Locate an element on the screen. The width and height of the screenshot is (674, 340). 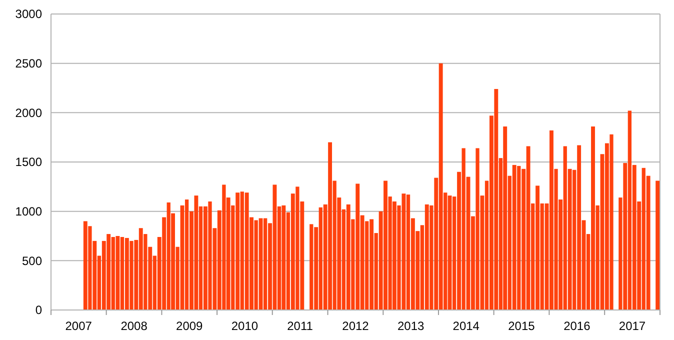
y-tick-label: 3000 is located at coordinates (28, 14).